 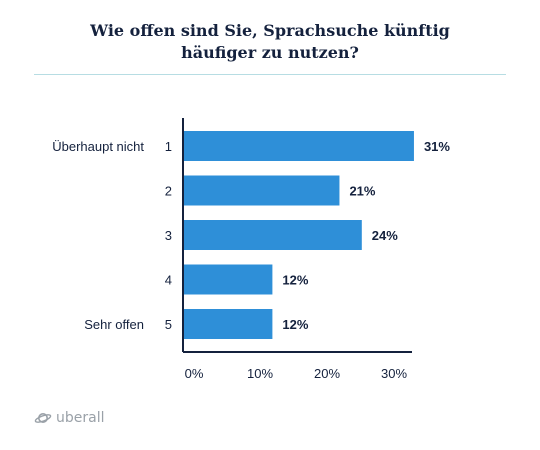 What do you see at coordinates (327, 373) in the screenshot?
I see `x-tick-label: 20%` at bounding box center [327, 373].